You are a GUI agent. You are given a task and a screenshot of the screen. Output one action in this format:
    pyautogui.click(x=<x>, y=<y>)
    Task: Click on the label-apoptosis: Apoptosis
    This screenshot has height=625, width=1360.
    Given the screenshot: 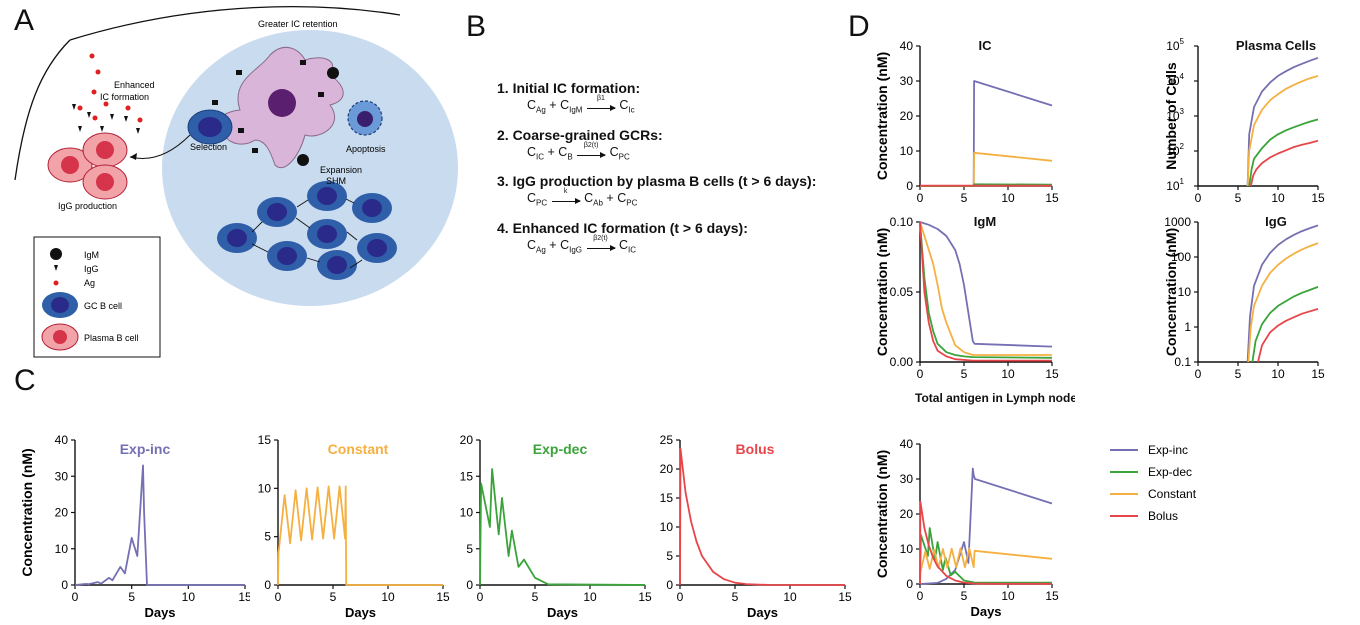 What is the action you would take?
    pyautogui.click(x=366, y=149)
    